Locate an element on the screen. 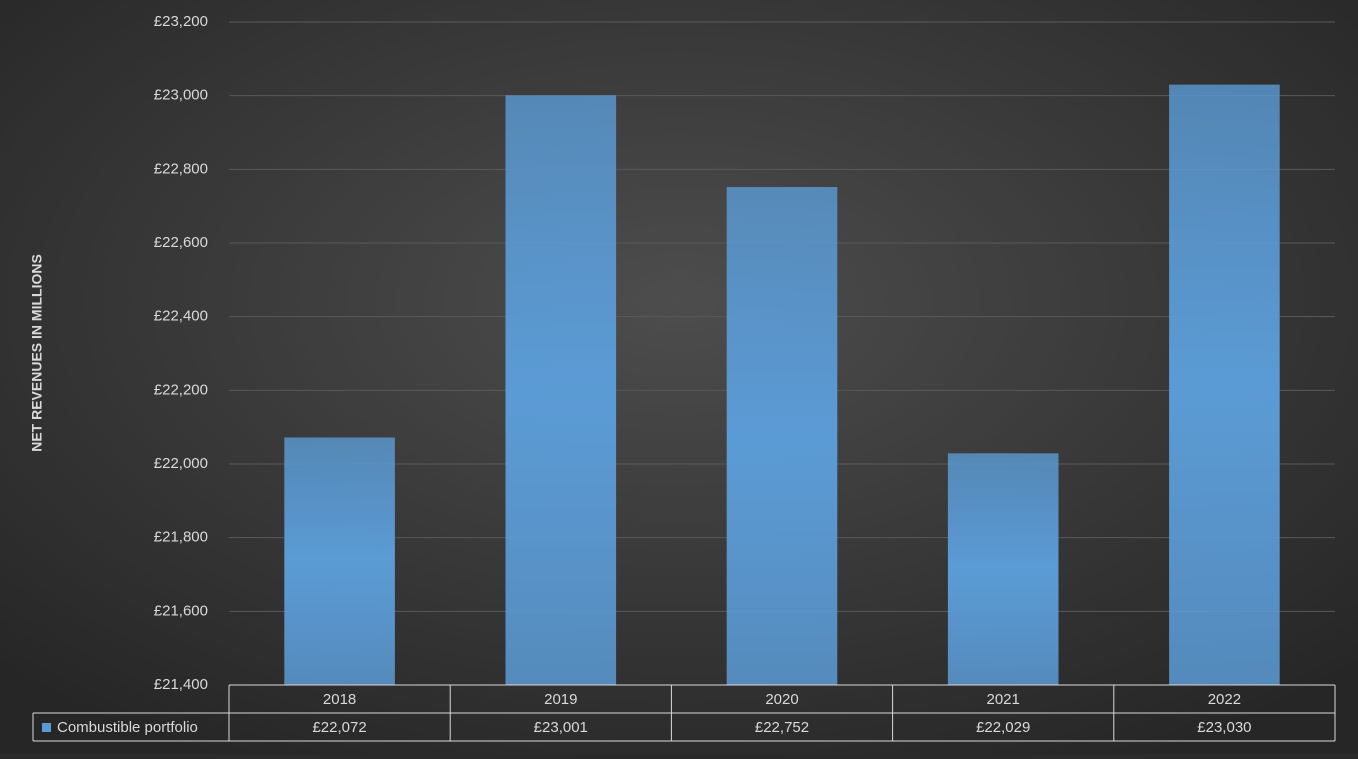 This screenshot has height=759, width=1358. y-tick-label: £23,000 is located at coordinates (181, 95).